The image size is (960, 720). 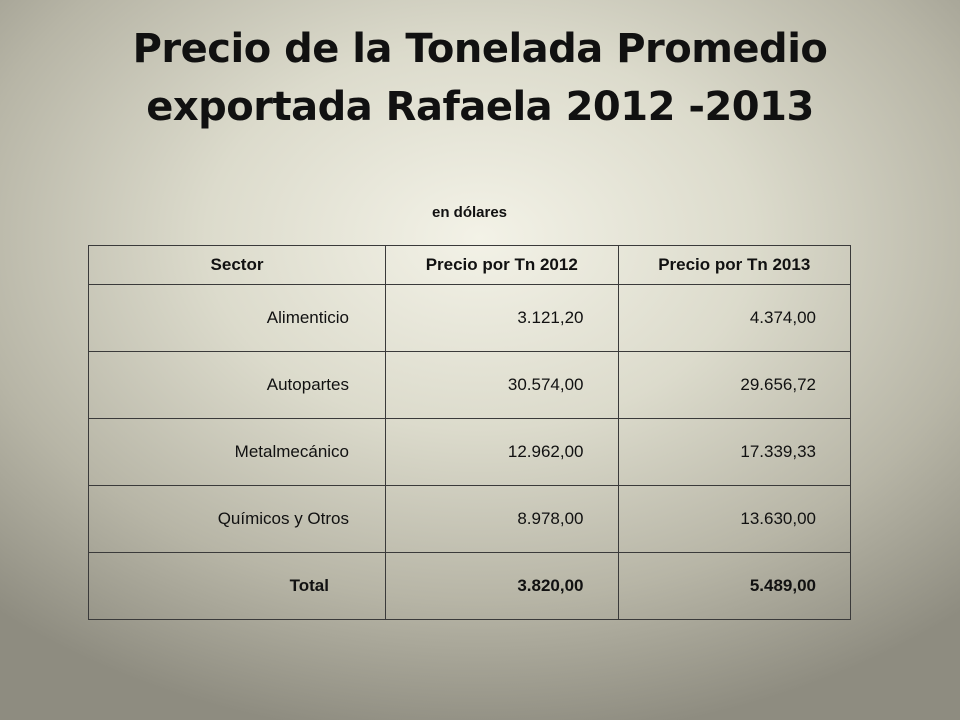 I want to click on cell-total-label: Total, so click(x=237, y=586).